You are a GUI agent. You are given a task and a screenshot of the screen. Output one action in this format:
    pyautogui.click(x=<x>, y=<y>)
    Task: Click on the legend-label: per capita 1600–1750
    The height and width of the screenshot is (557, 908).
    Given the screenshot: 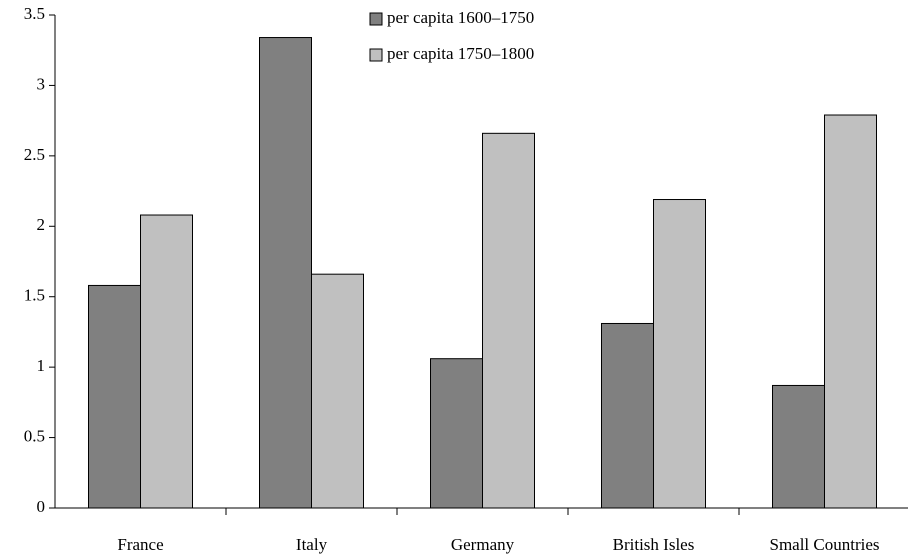 What is the action you would take?
    pyautogui.click(x=460, y=17)
    